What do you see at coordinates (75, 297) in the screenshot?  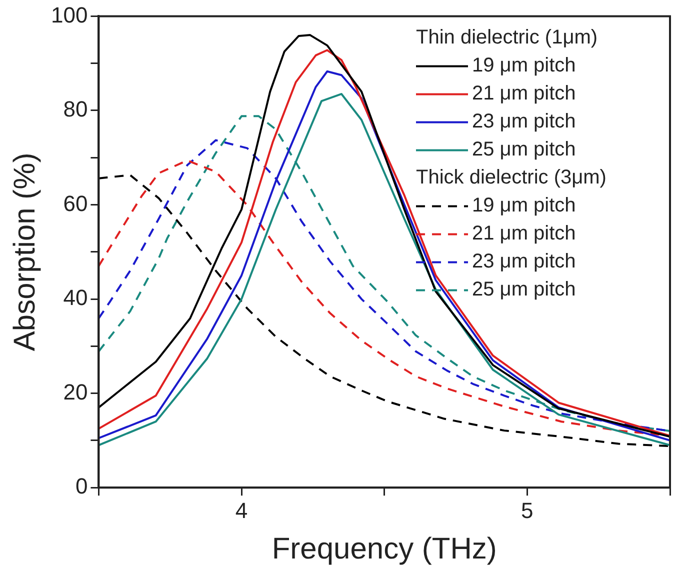 I see `y-tick-label: 40` at bounding box center [75, 297].